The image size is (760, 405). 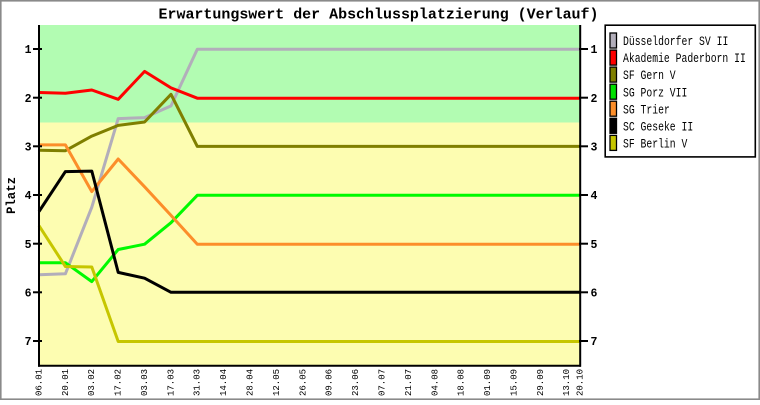 I want to click on svg-text: 20.01, so click(x=66, y=382).